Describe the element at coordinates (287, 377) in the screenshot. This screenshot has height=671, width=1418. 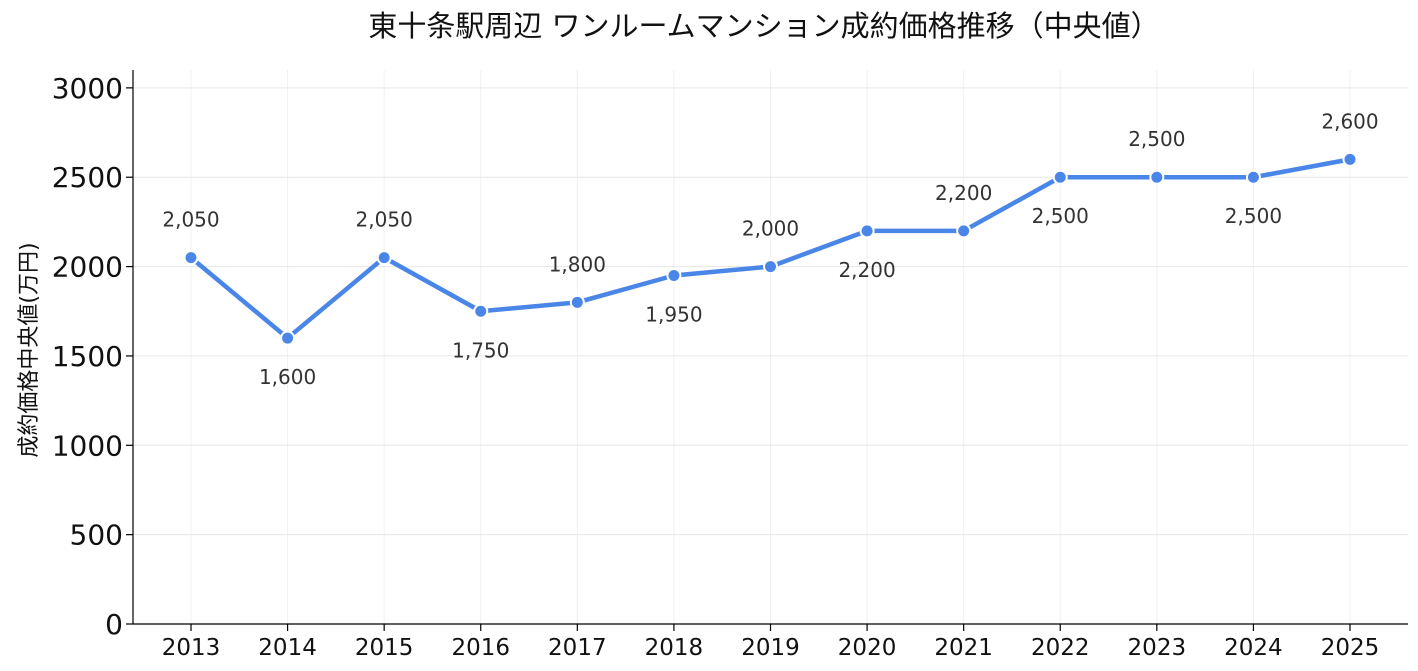
I see `data-label: 1,600` at that location.